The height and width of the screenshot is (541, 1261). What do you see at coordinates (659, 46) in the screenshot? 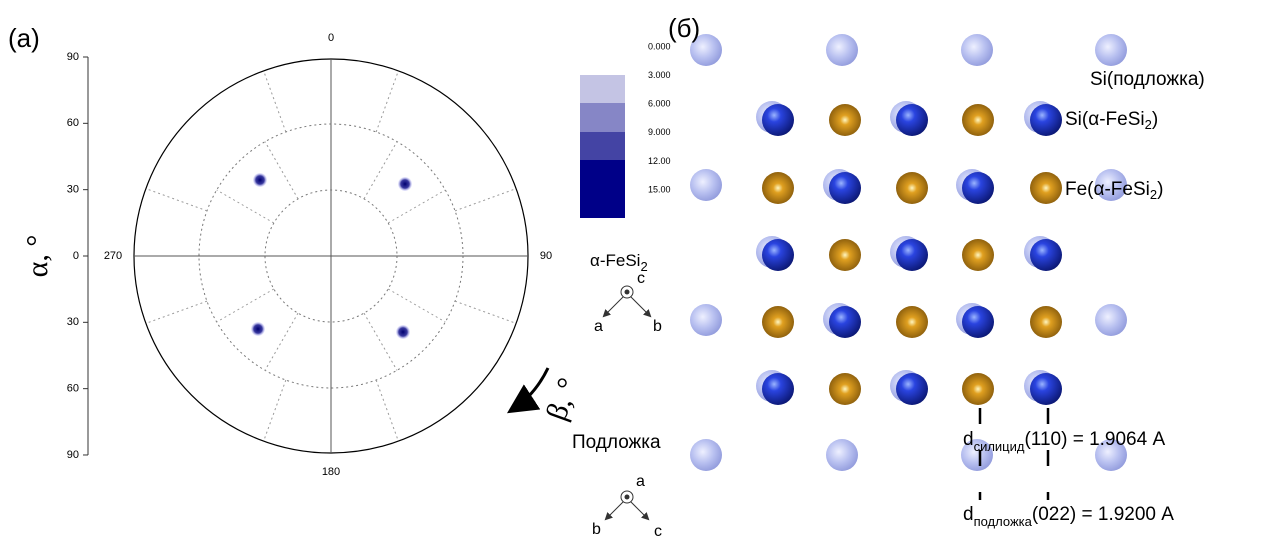
I see `colorbar-label: 0.000` at bounding box center [659, 46].